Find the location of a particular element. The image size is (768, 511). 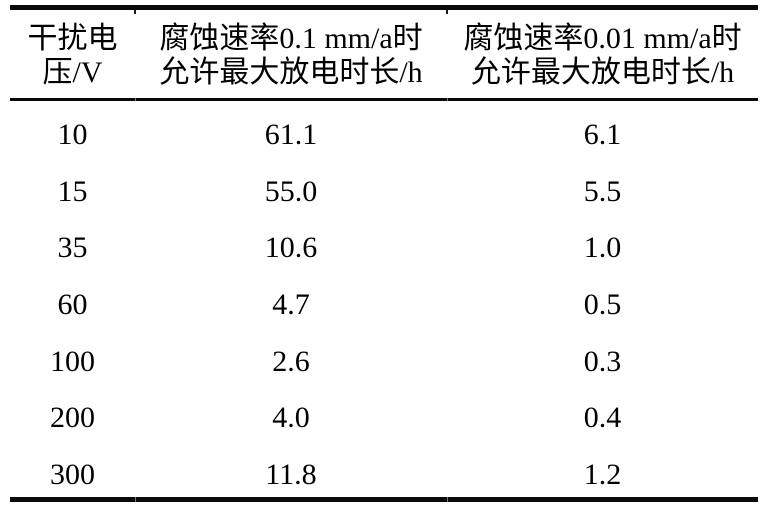

header-cell-max-discharge-0.01: 腐蚀速率0.01 mm/a时 允许最大放电时长/h is located at coordinates (602, 54).